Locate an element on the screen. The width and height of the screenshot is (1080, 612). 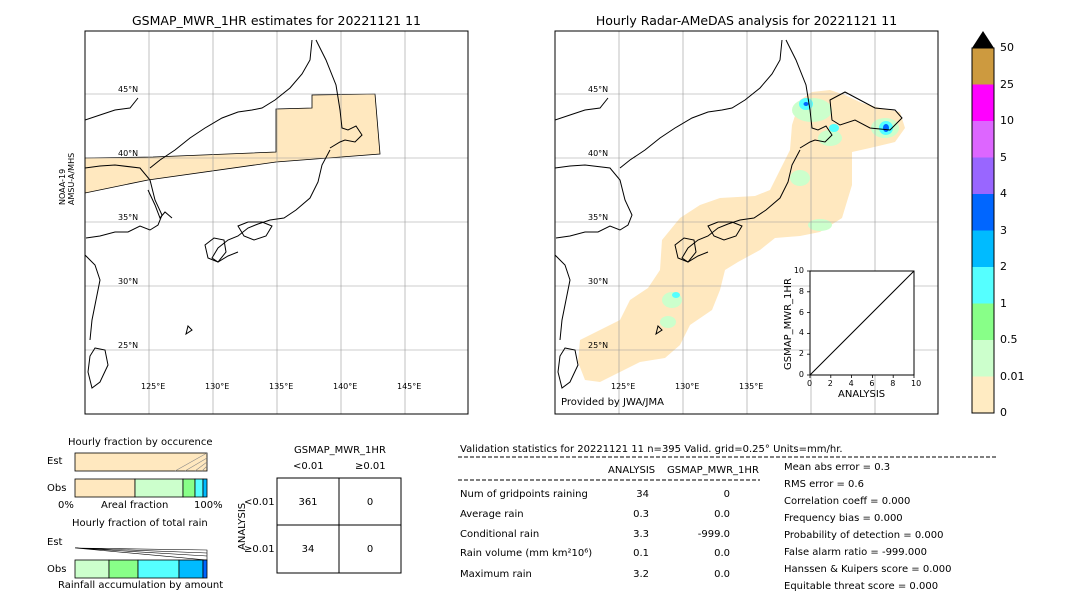
radar-coverage is located at coordinates (741, 236).